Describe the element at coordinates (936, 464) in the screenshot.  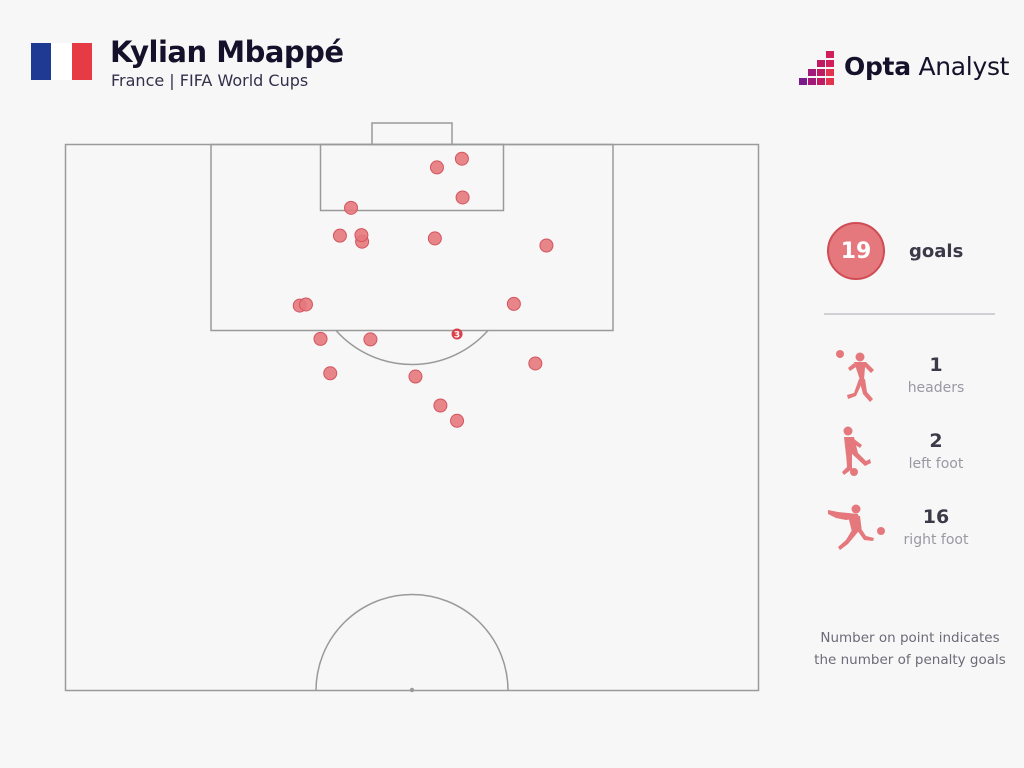
I see `stat-label: left foot` at that location.